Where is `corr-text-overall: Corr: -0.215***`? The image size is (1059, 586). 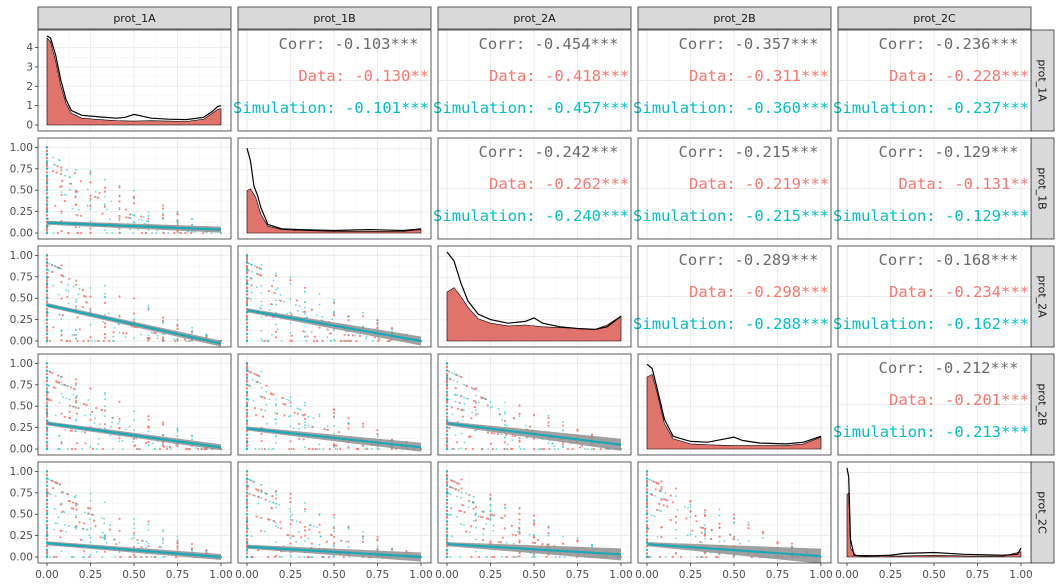 corr-text-overall: Corr: -0.215*** is located at coordinates (749, 152).